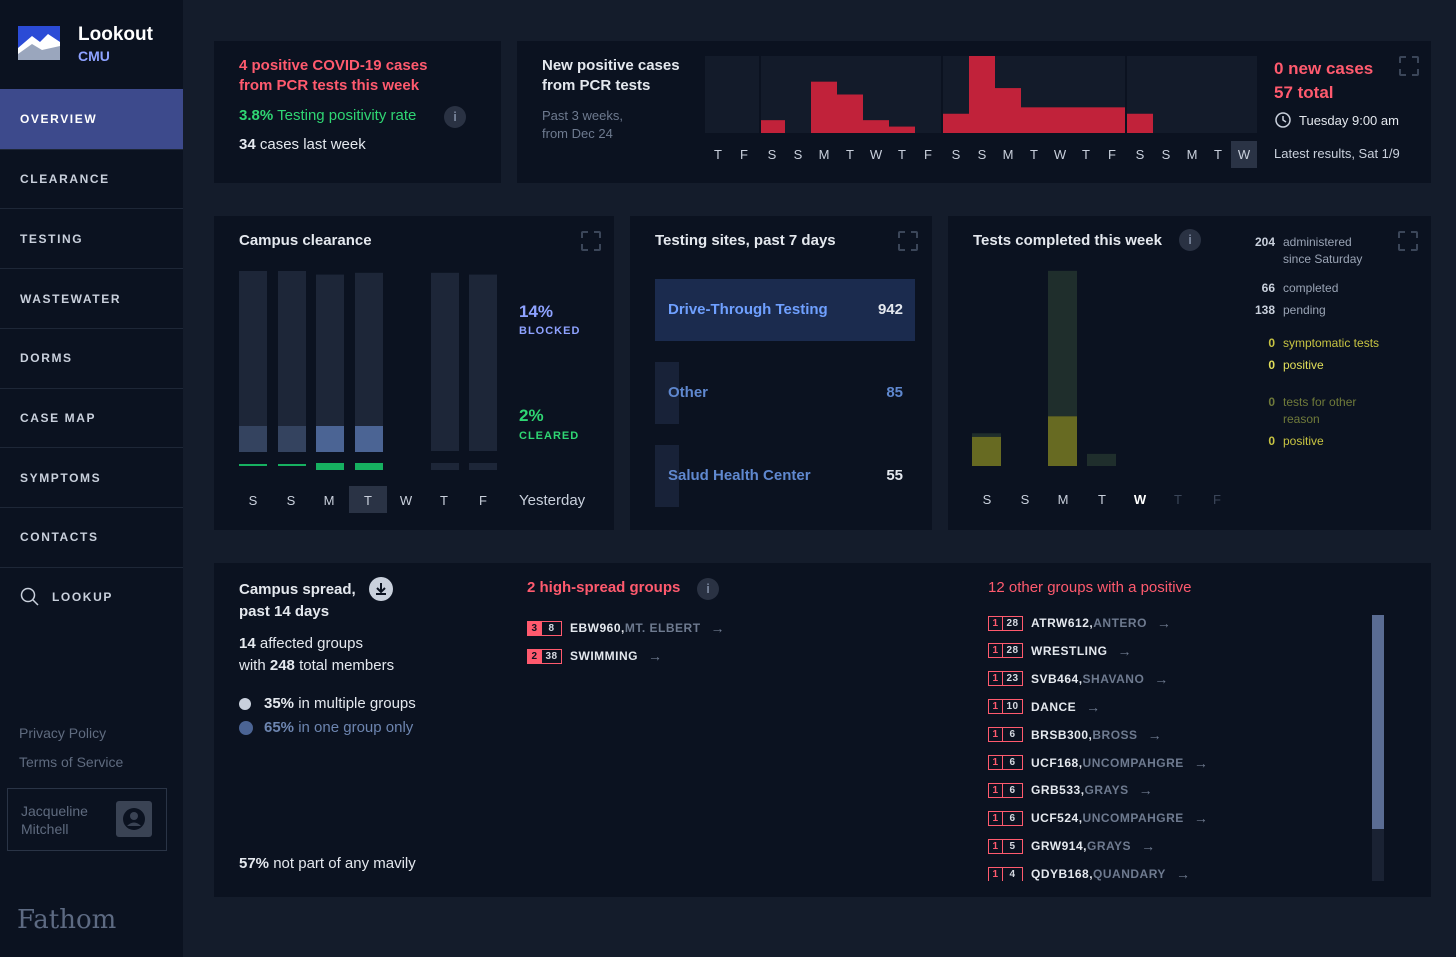 Image resolution: width=1456 pixels, height=957 pixels. What do you see at coordinates (626, 628) in the screenshot?
I see `group-row: 3 8 EBW960, MT. ELBERT →` at bounding box center [626, 628].